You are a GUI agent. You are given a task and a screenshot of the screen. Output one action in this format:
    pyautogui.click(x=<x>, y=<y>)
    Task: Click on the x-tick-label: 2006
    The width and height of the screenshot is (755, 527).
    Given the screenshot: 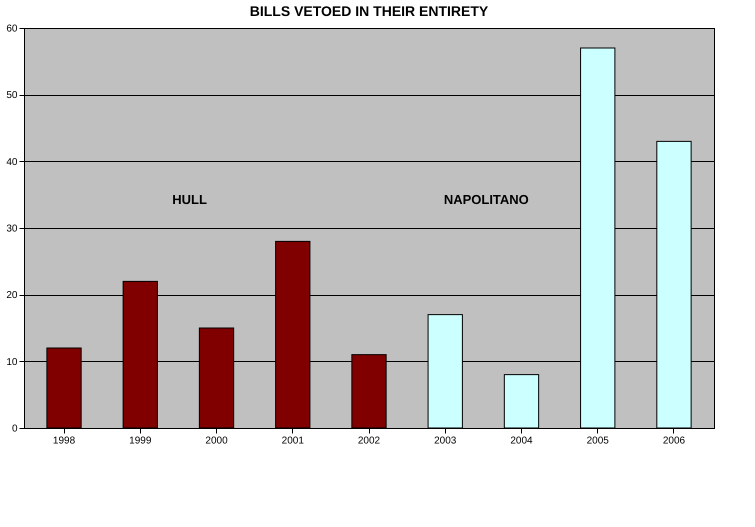 What is the action you would take?
    pyautogui.click(x=674, y=441)
    